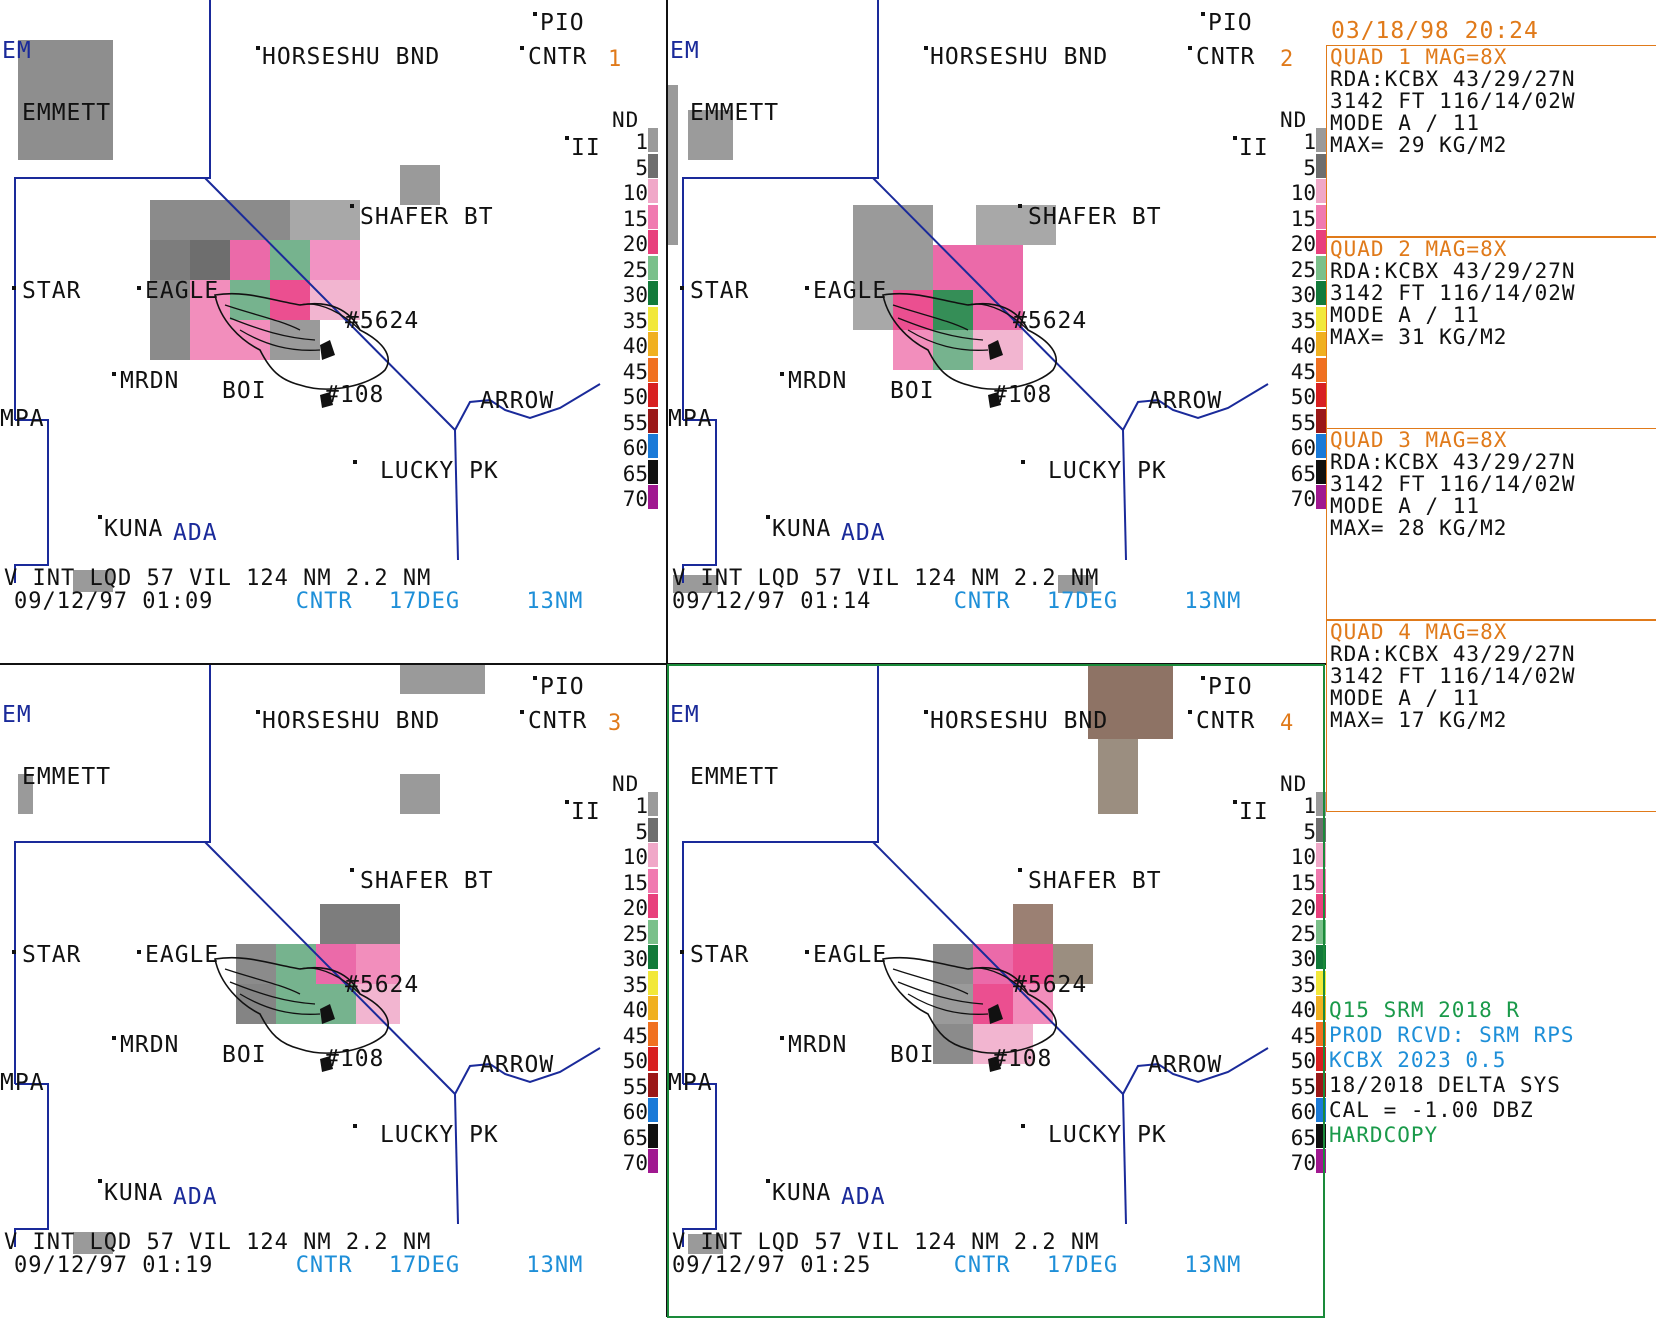  What do you see at coordinates (1294, 120) in the screenshot?
I see `legend-nd: ND` at bounding box center [1294, 120].